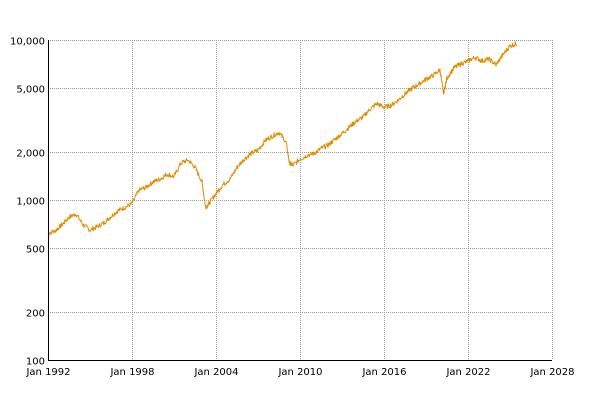 Image resolution: width=600 pixels, height=400 pixels. What do you see at coordinates (383, 372) in the screenshot?
I see `x-tick-label: Jan 2016` at bounding box center [383, 372].